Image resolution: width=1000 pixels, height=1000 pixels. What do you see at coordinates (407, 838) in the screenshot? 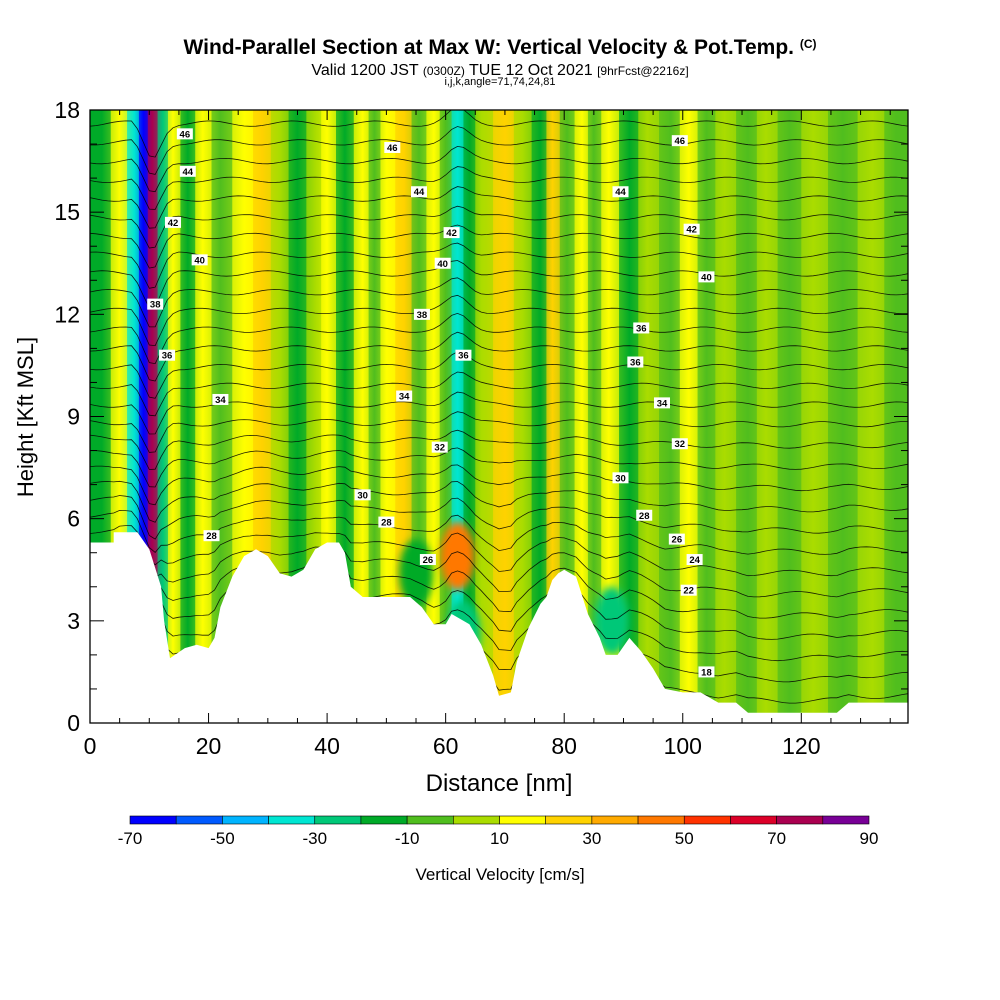
I see `colorbar-tick-label: -10` at bounding box center [407, 838].